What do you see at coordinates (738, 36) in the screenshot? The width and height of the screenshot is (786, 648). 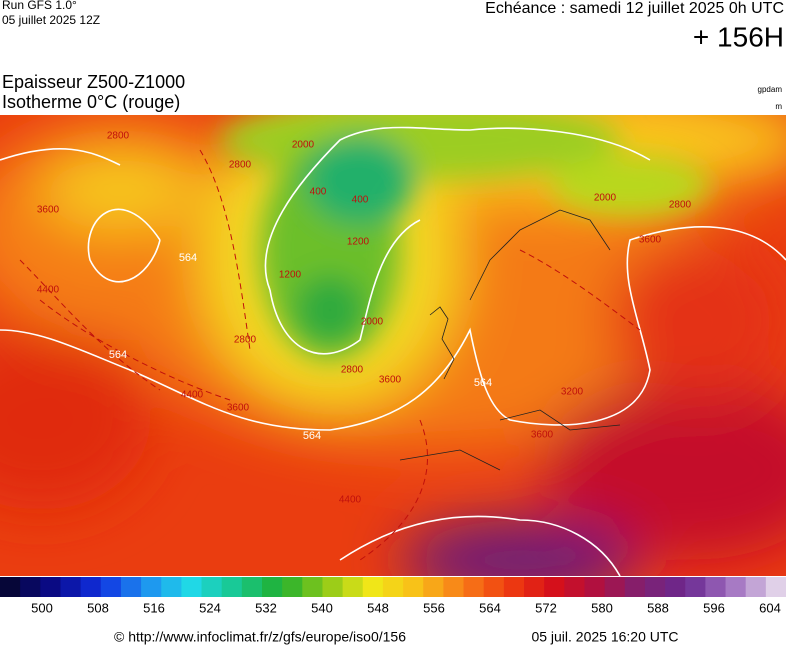 I see `lead-time: + 156H` at bounding box center [738, 36].